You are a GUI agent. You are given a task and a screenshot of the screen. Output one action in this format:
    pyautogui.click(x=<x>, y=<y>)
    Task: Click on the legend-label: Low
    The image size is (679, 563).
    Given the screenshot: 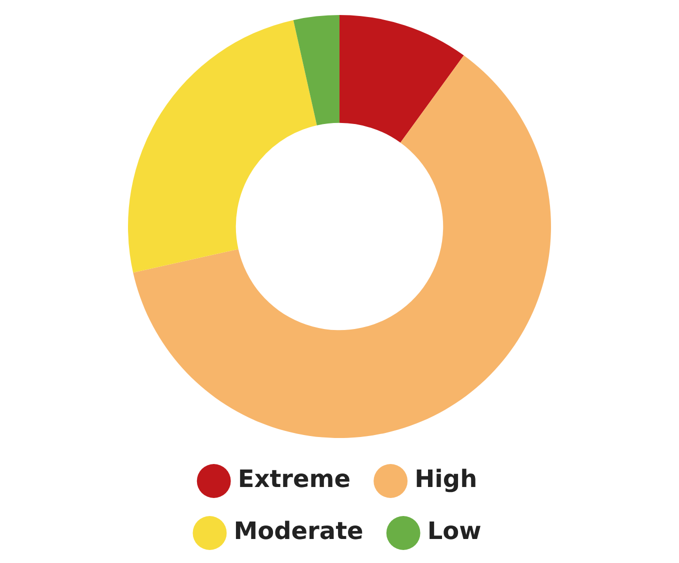 What is the action you would take?
    pyautogui.click(x=454, y=531)
    